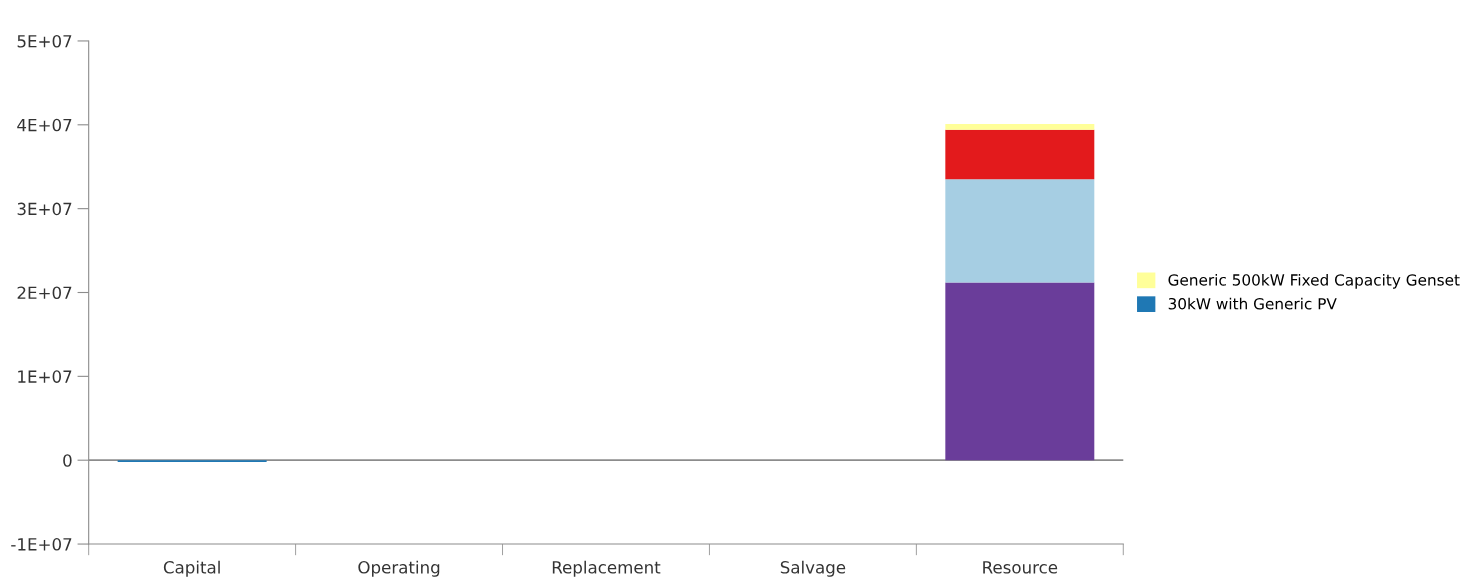  I want to click on y-tick-label: -1E+07, so click(41, 544).